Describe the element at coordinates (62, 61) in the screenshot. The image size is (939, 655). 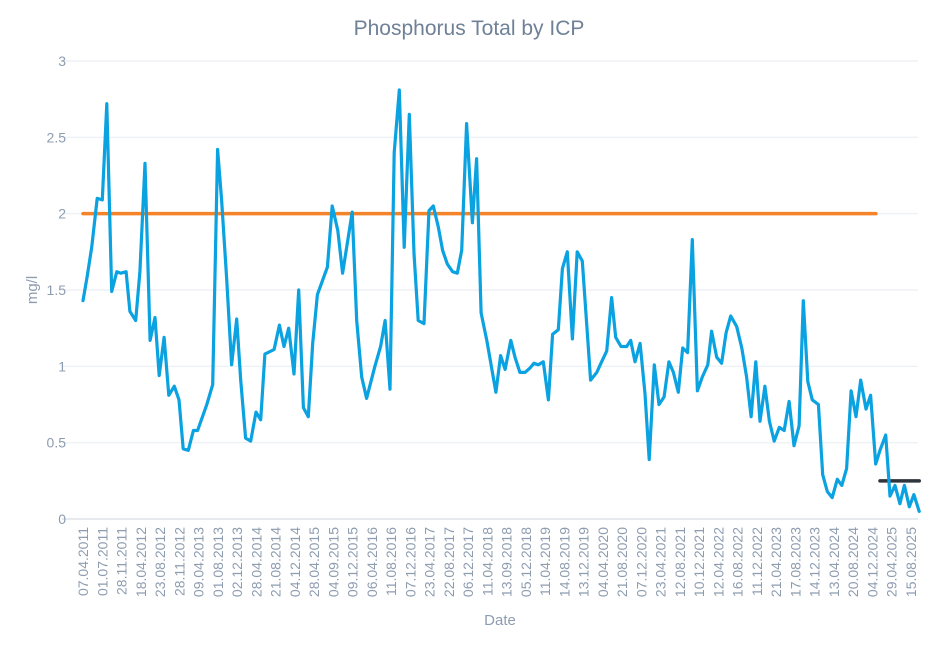
I see `y-tick-label: 3` at that location.